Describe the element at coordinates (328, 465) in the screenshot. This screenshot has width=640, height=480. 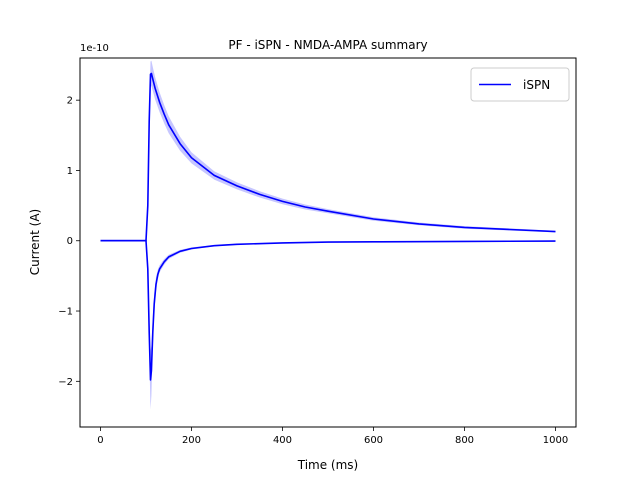
I see `x-axis-label: Time (ms)` at that location.